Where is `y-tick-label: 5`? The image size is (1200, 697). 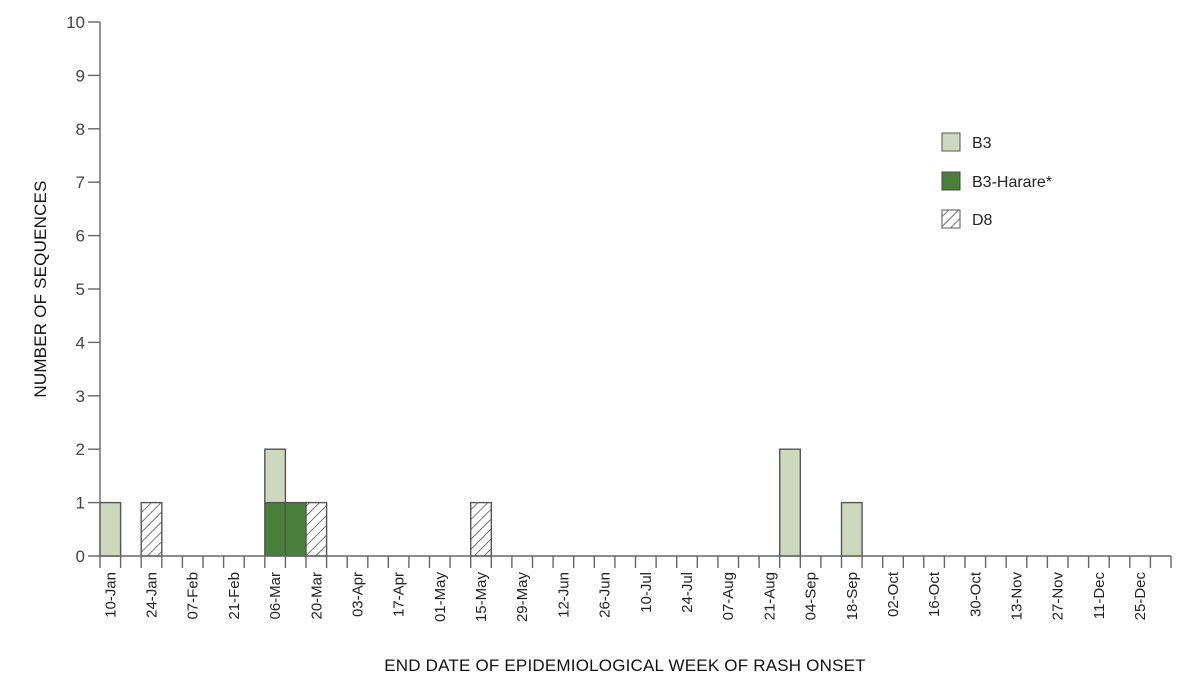
y-tick-label: 5 is located at coordinates (80, 289).